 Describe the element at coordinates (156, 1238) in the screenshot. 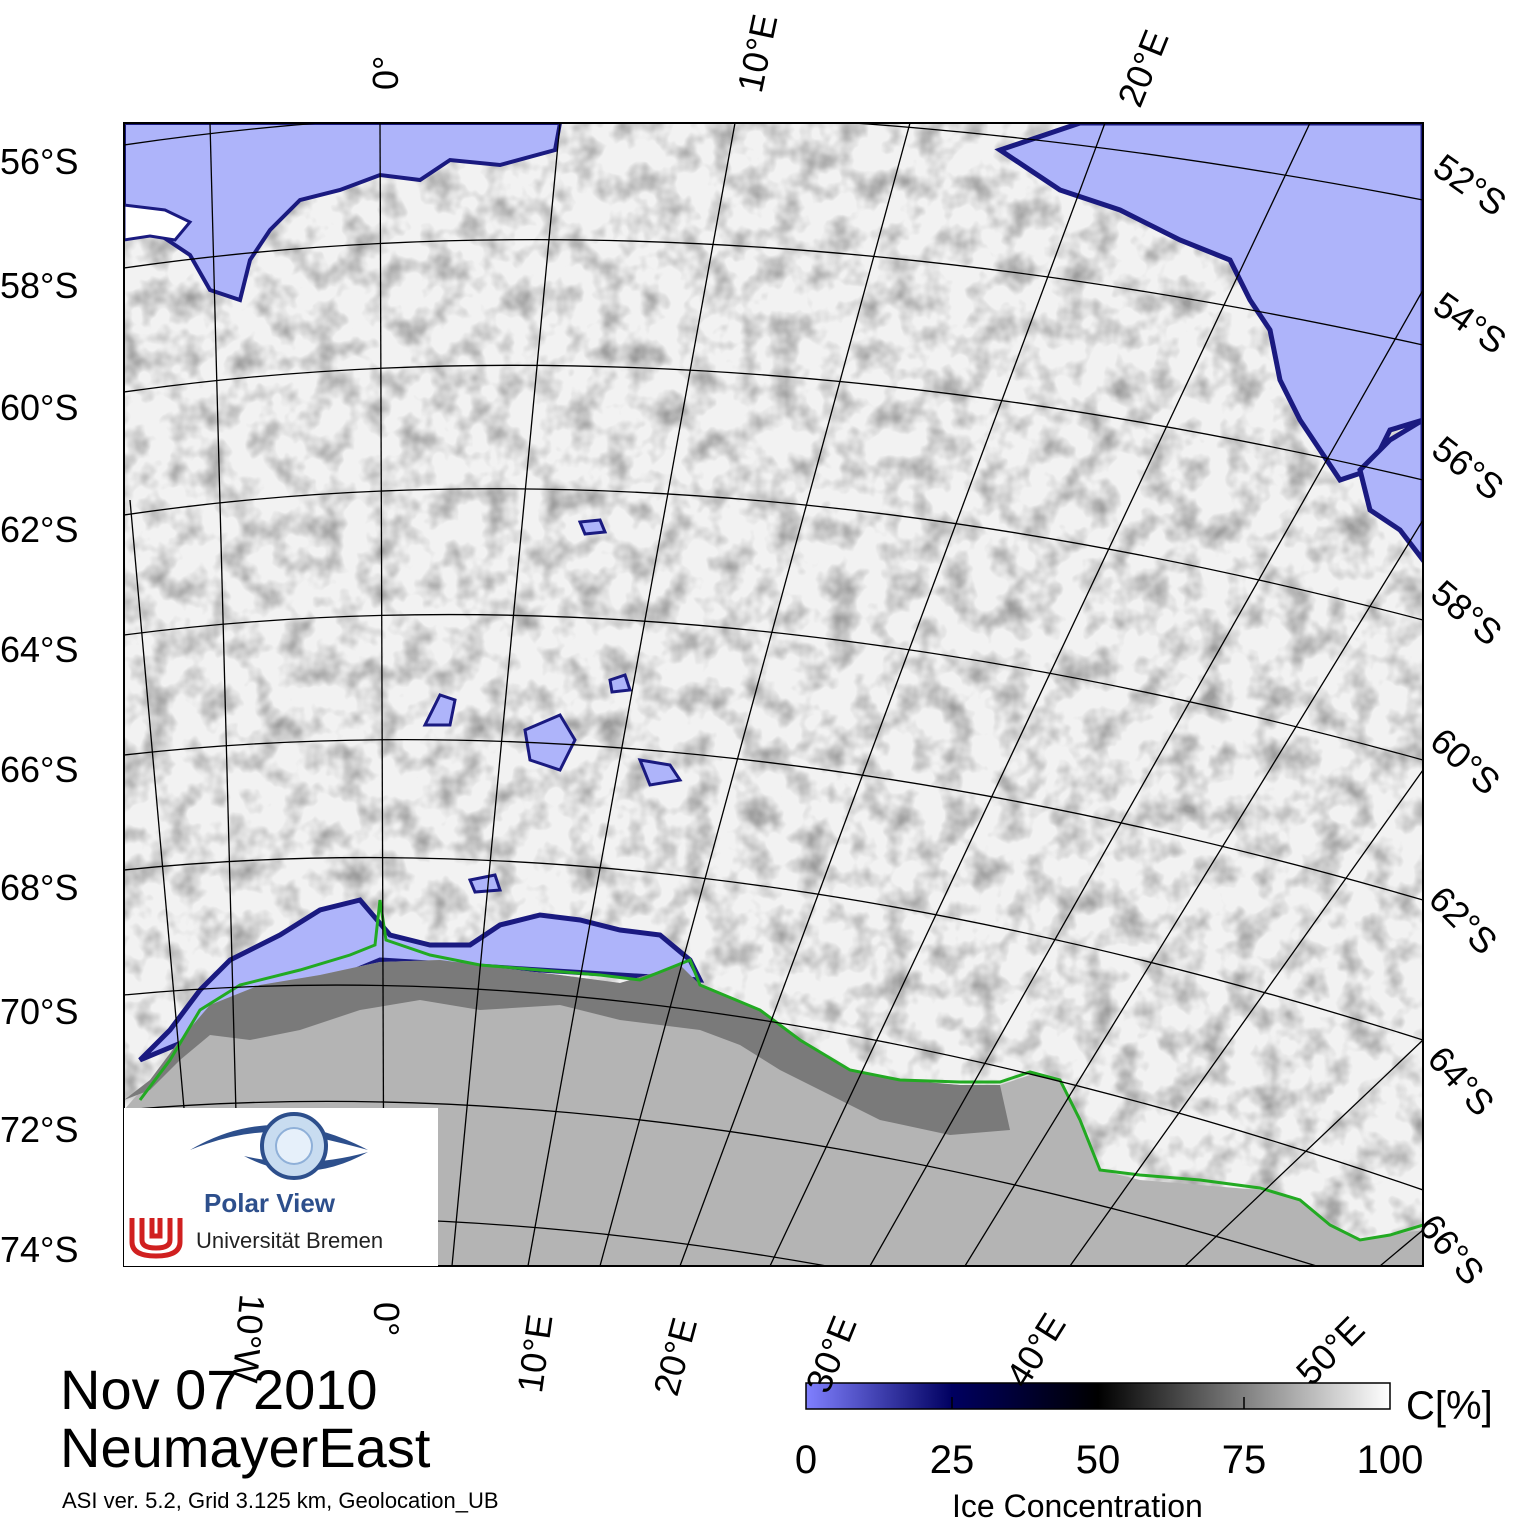

I see `university-bremen-icon` at that location.